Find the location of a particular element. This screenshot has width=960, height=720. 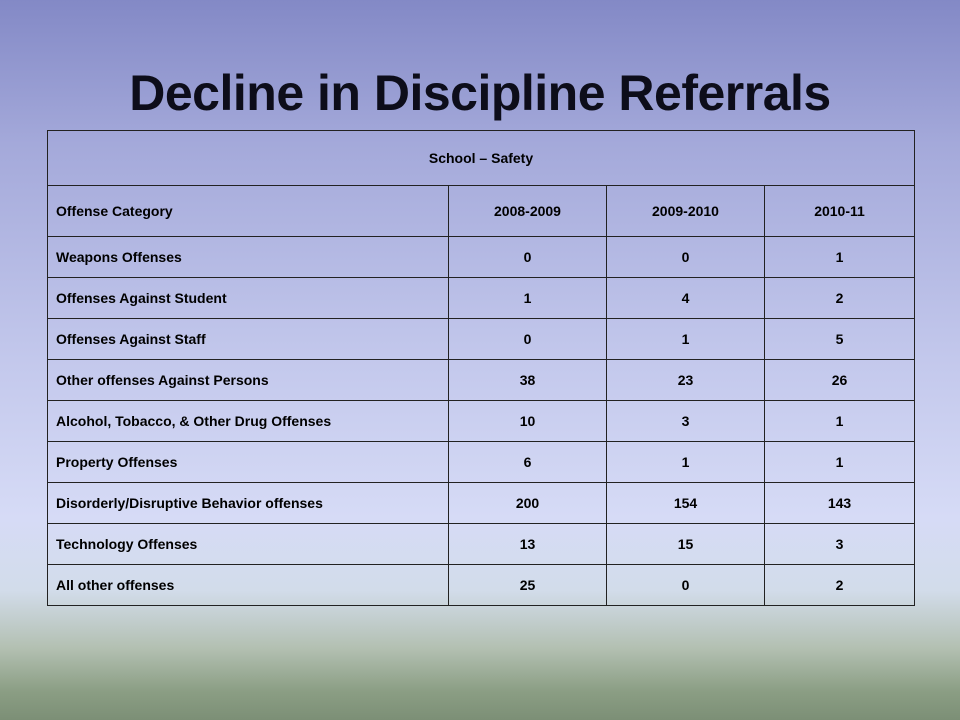

cell-2010-11: 143 is located at coordinates (839, 503).